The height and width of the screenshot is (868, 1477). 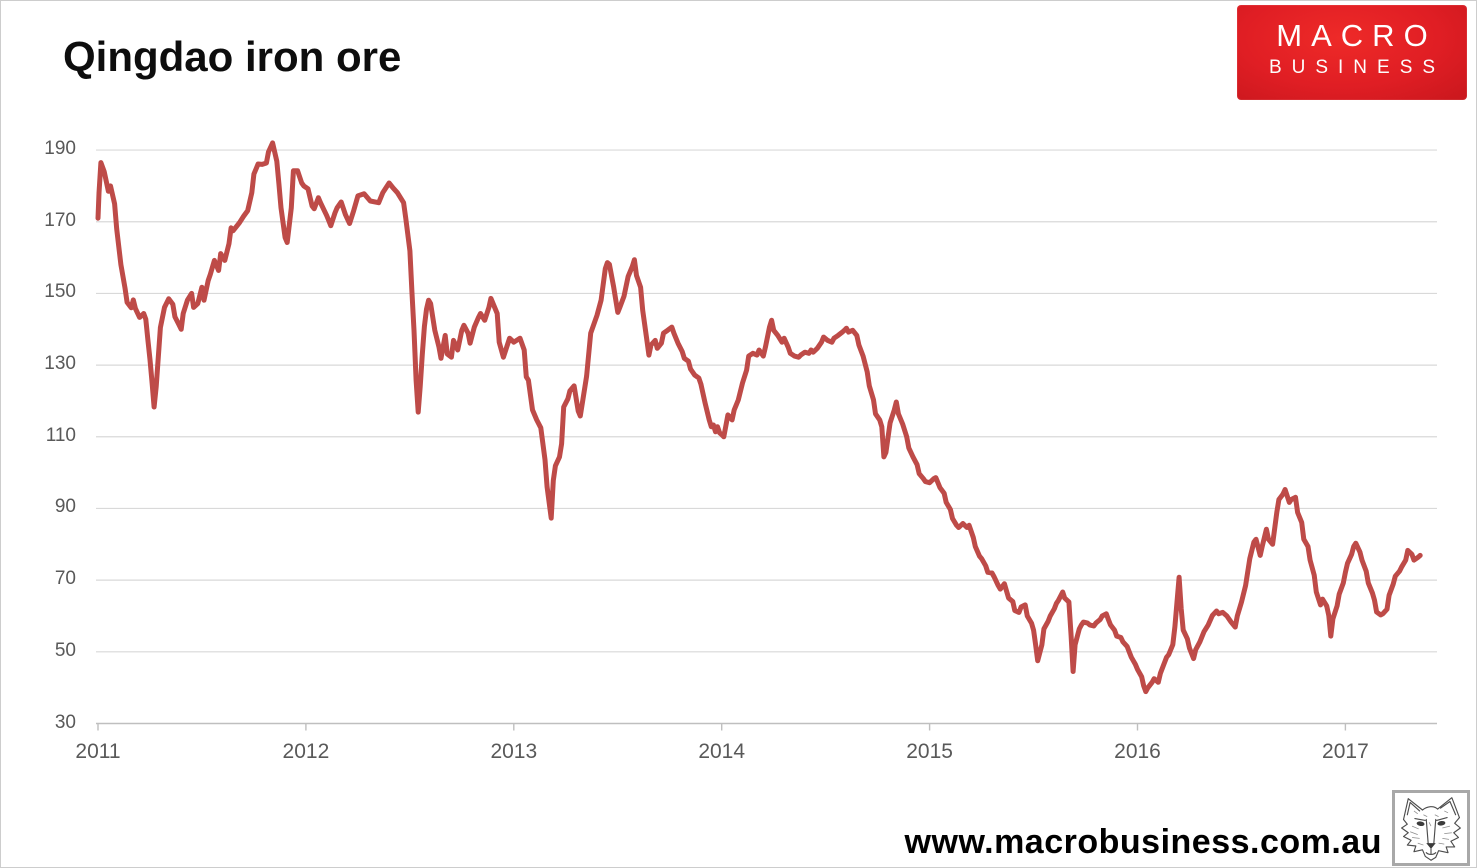 I want to click on fox-logo, so click(x=1431, y=828).